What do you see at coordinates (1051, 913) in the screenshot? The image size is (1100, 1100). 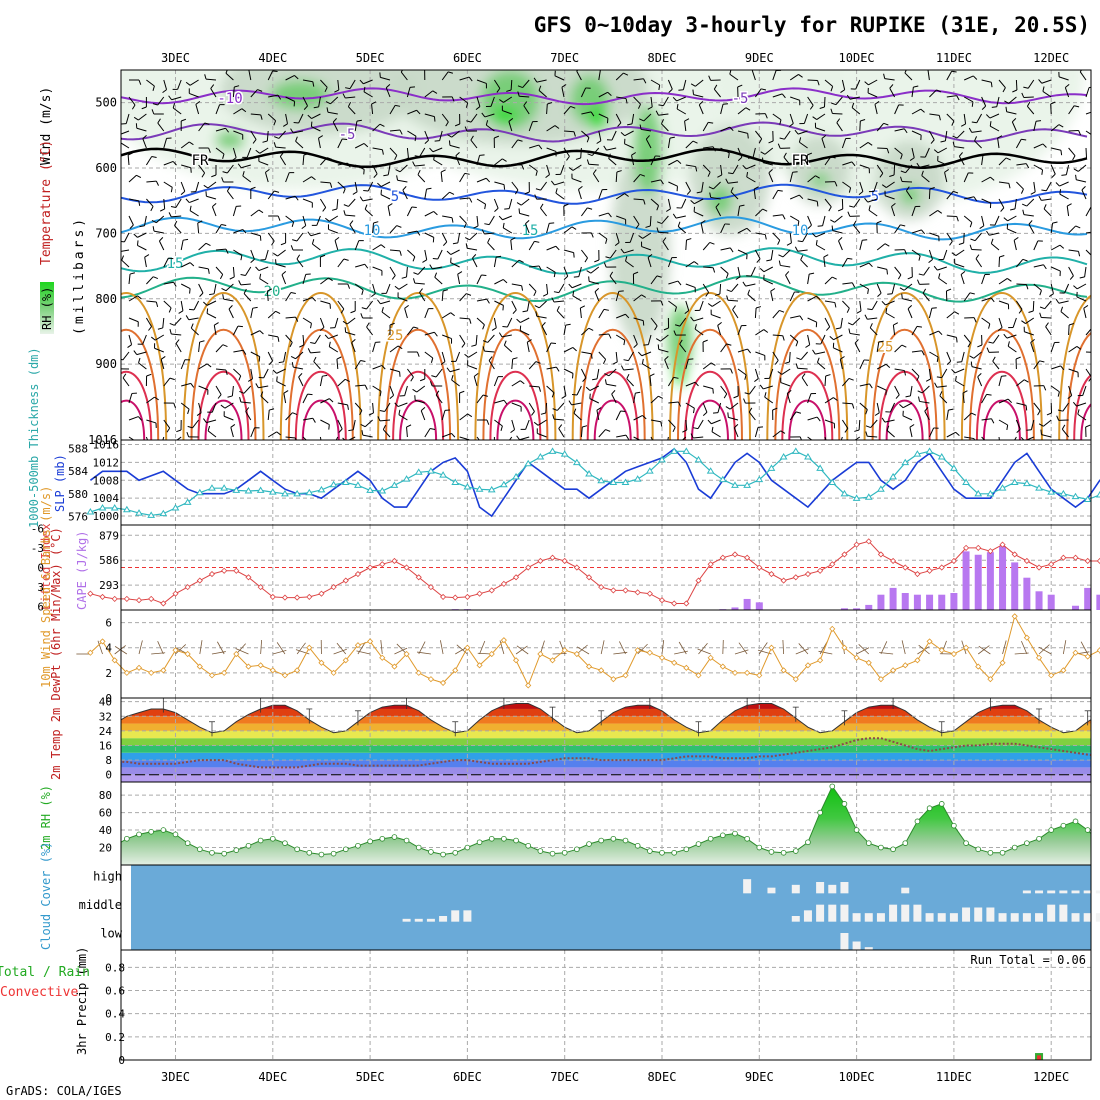 I see `cloud-cell-middle` at bounding box center [1051, 913].